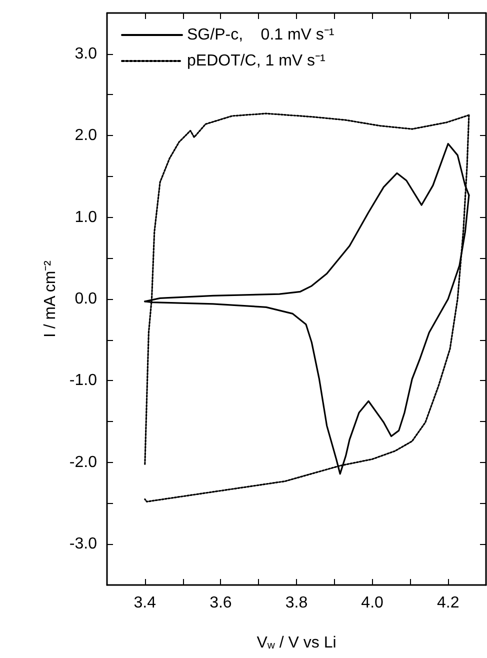 This screenshot has width=487, height=658. I want to click on y-tick-label: -3.0, so click(83, 544).